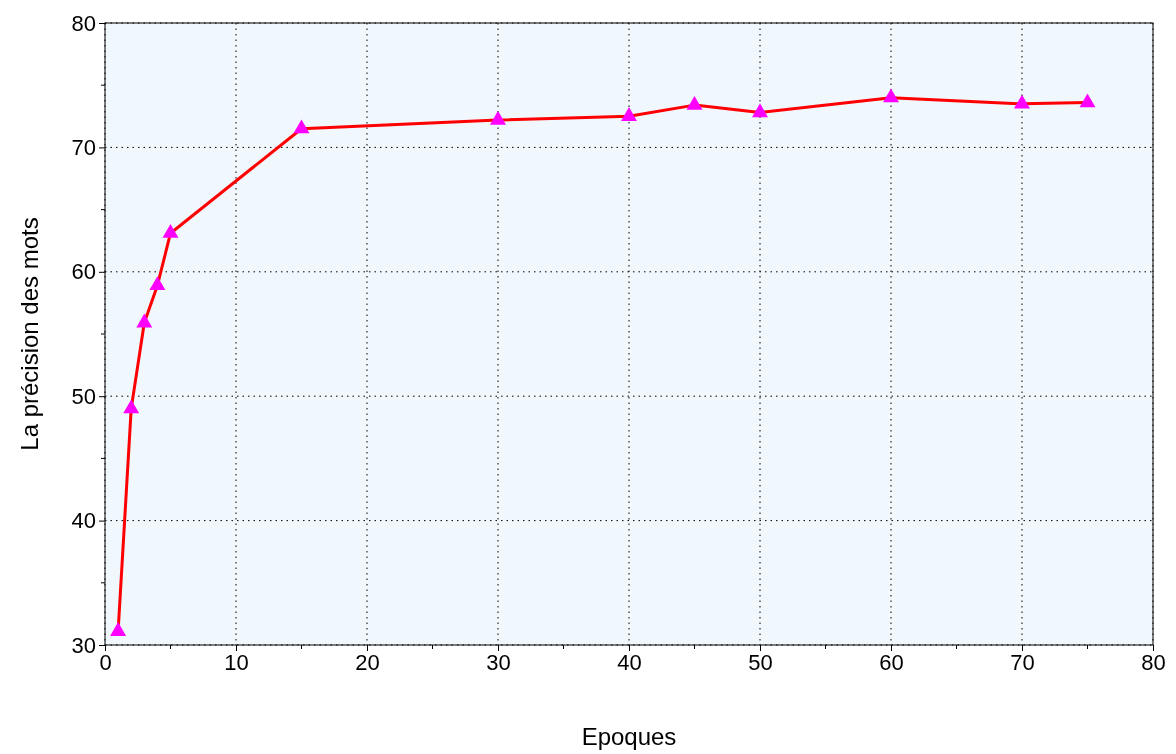  I want to click on y-tick-label: 80, so click(83, 23).